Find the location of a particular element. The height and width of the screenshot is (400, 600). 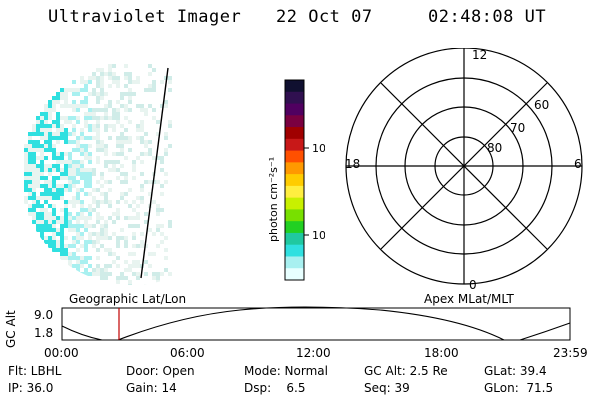

aurora-pixels is located at coordinates (98, 174).